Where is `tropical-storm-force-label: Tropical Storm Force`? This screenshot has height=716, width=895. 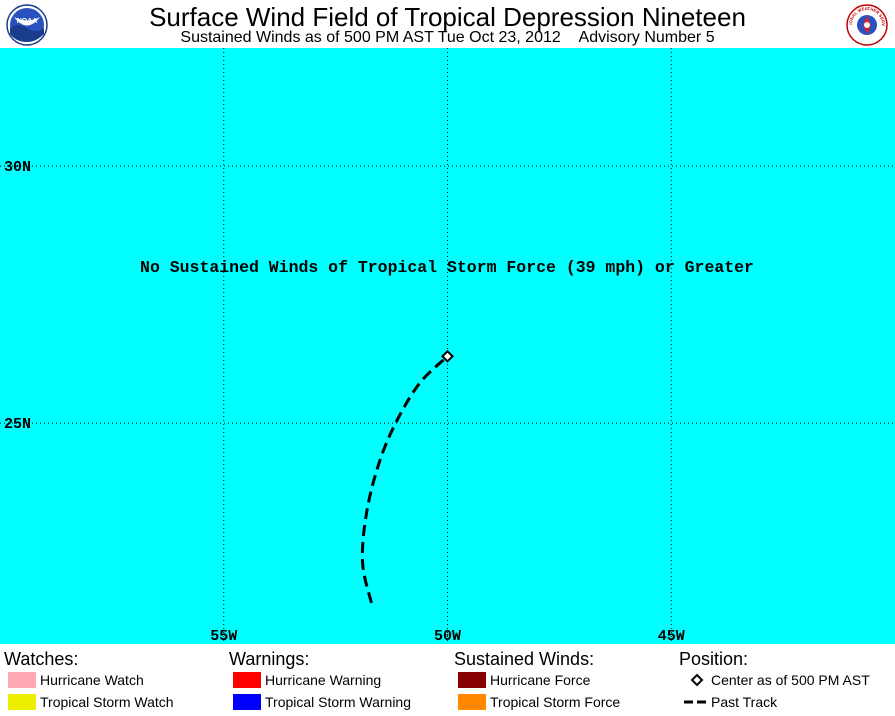 tropical-storm-force-label: Tropical Storm Force is located at coordinates (555, 702).